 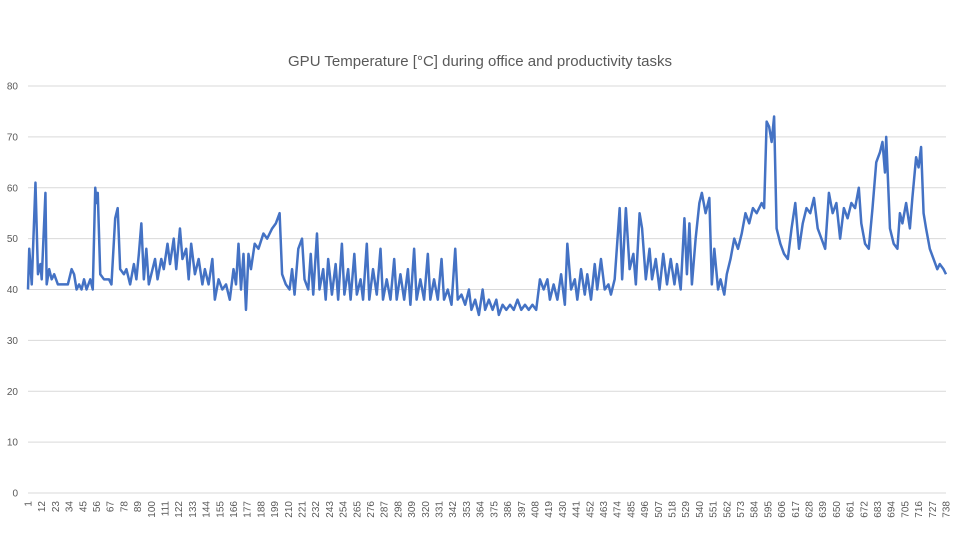 What do you see at coordinates (453, 509) in the screenshot?
I see `x-tick-label: 342` at bounding box center [453, 509].